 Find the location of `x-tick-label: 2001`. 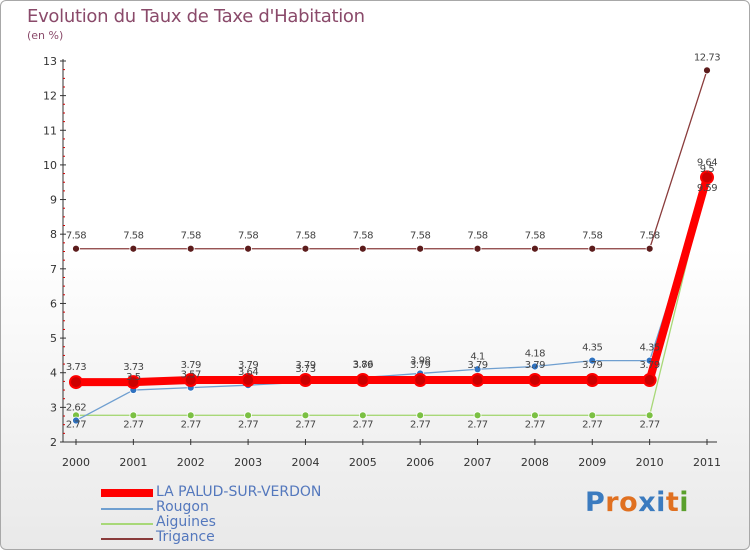

x-tick-label: 2001 is located at coordinates (133, 462).